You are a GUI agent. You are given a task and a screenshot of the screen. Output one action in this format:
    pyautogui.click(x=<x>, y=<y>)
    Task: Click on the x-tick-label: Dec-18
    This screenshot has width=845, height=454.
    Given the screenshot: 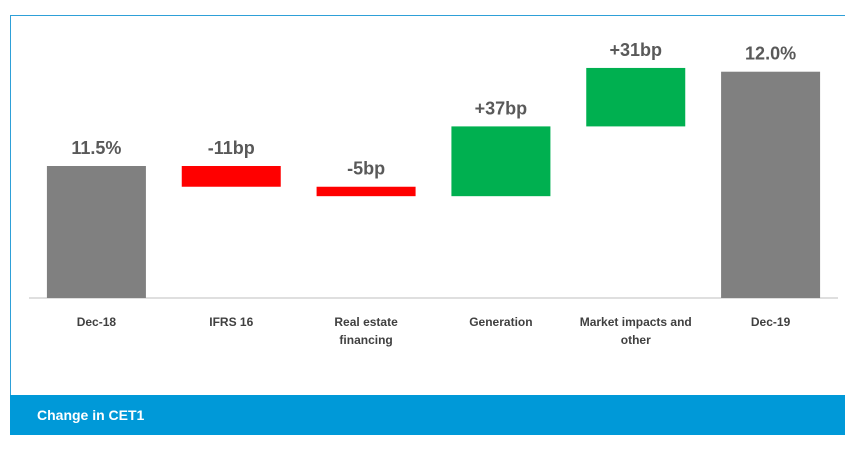 What is the action you would take?
    pyautogui.click(x=96, y=322)
    